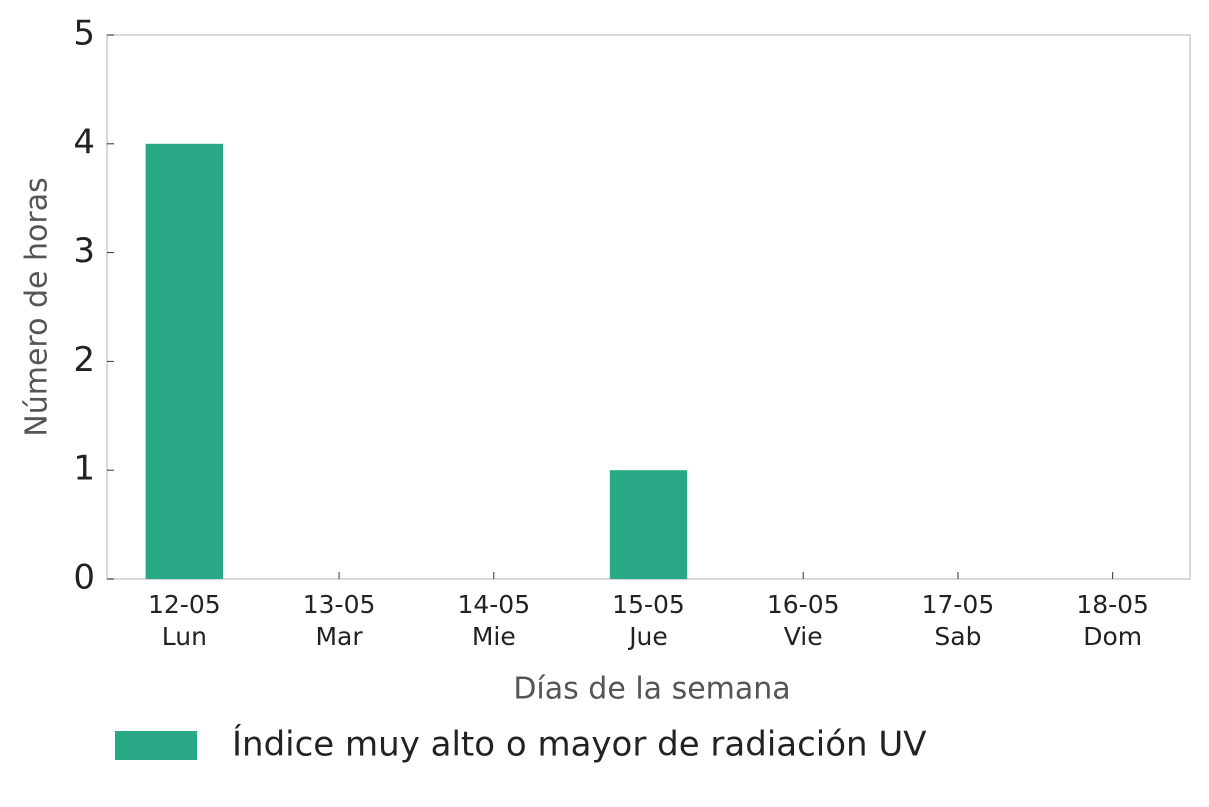 The width and height of the screenshot is (1209, 807). What do you see at coordinates (156, 745) in the screenshot?
I see `legend-swatch` at bounding box center [156, 745].